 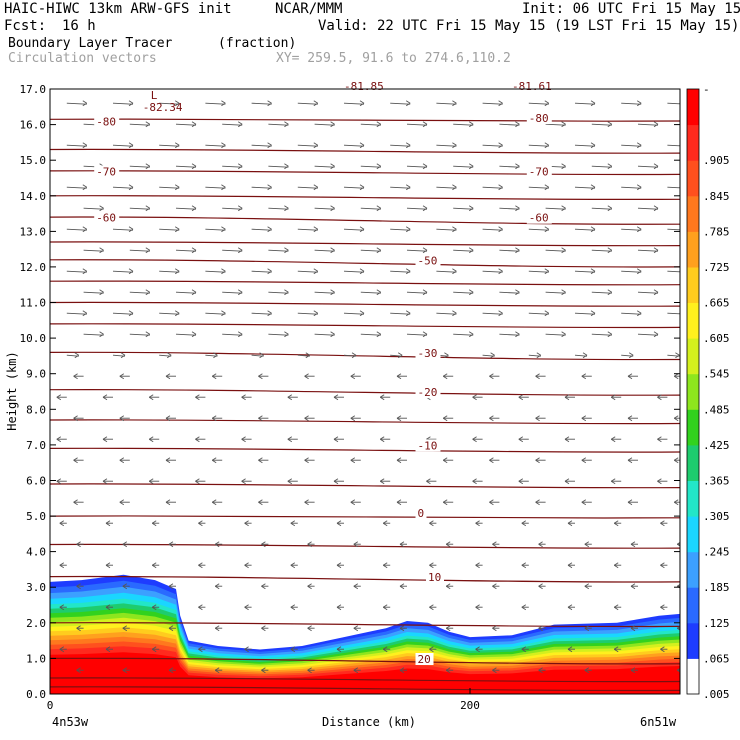 What do you see at coordinates (36, 694) in the screenshot?
I see `y-tick-label-0: 0.0` at bounding box center [36, 694].